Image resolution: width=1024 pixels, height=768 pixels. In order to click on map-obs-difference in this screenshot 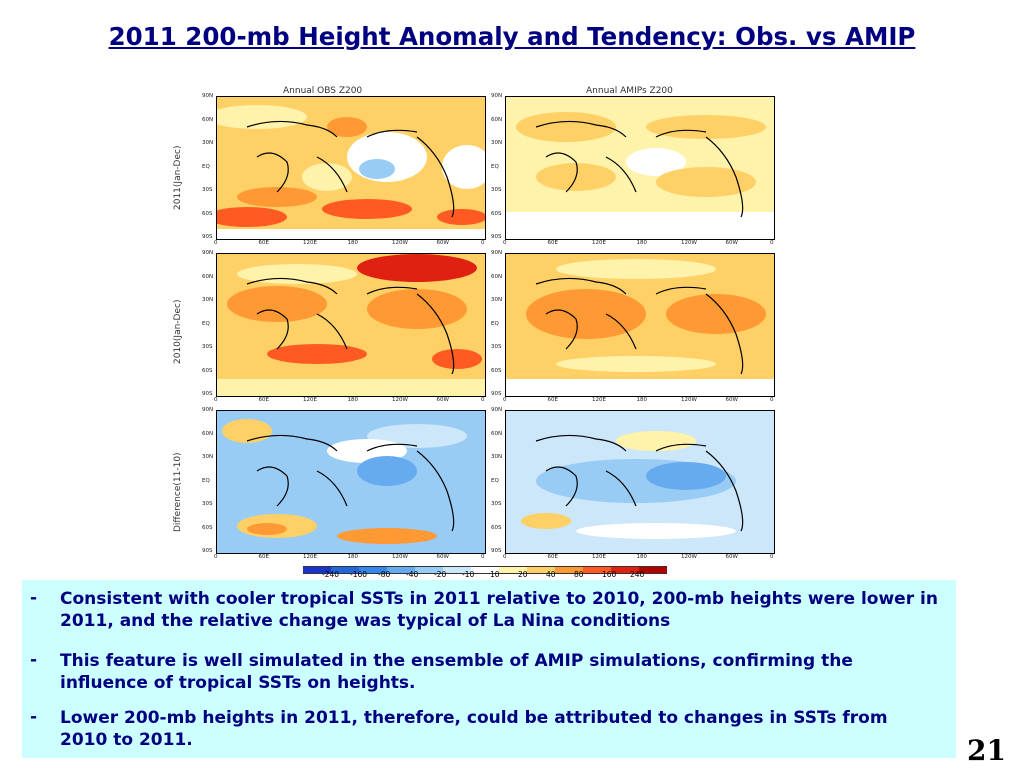, I will do `click(351, 482)`.